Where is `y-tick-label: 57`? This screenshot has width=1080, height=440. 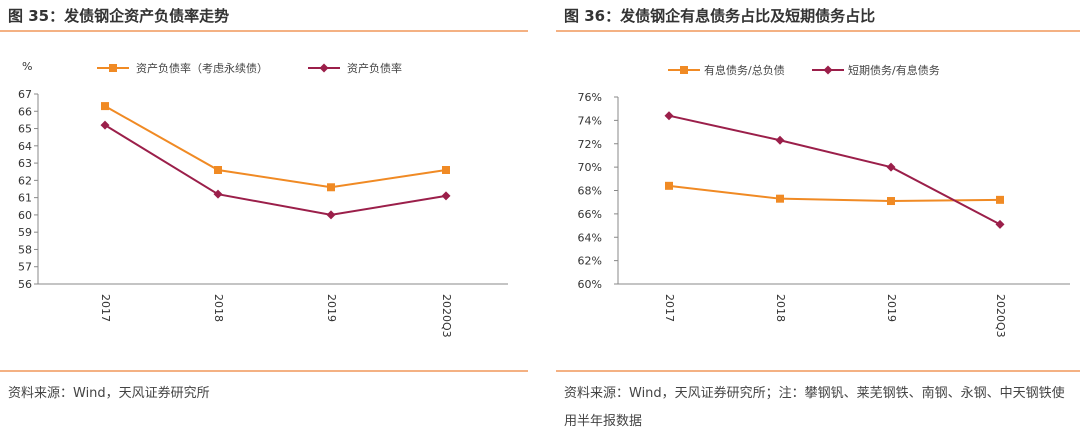 y-tick-label: 57 is located at coordinates (25, 267).